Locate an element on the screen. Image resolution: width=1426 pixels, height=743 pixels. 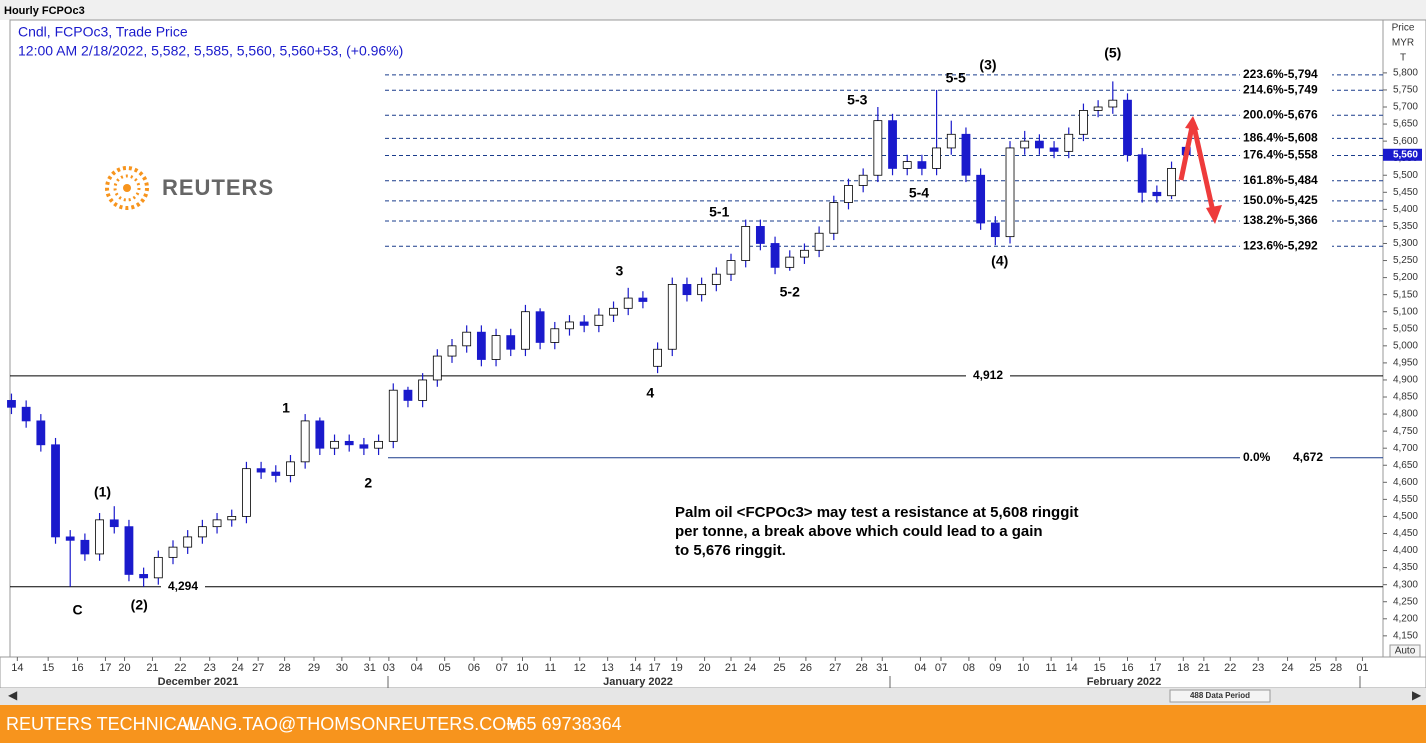
fib-label: 150.0%-5,425 is located at coordinates (1280, 200).